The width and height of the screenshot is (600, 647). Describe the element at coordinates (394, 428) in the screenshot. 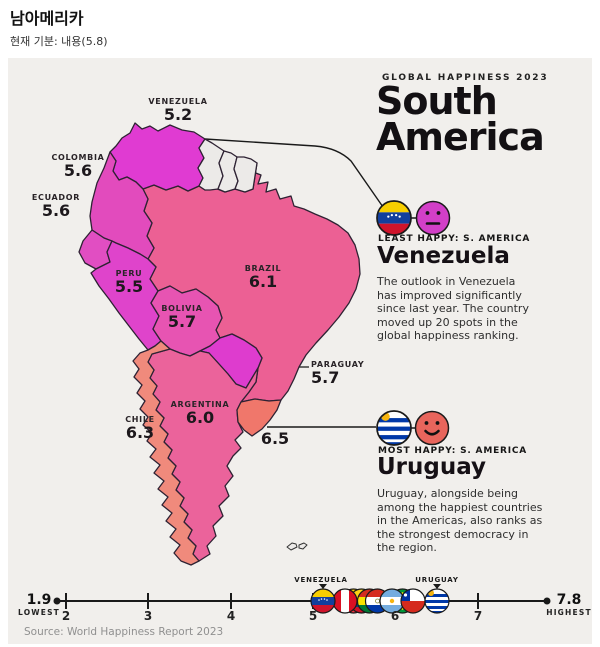

I see `uruguay-flag-icon` at that location.